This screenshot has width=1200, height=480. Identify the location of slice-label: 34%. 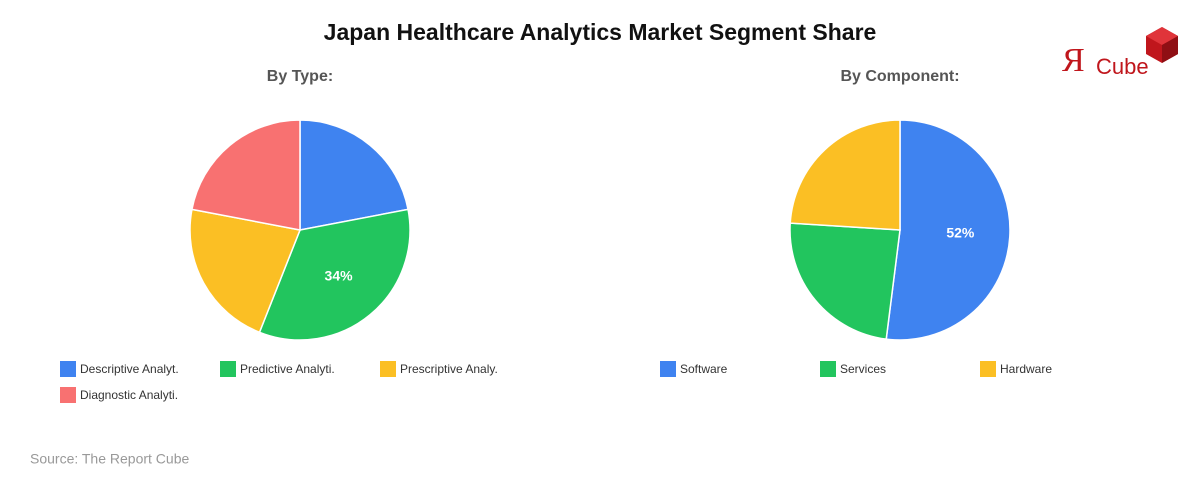
(339, 275).